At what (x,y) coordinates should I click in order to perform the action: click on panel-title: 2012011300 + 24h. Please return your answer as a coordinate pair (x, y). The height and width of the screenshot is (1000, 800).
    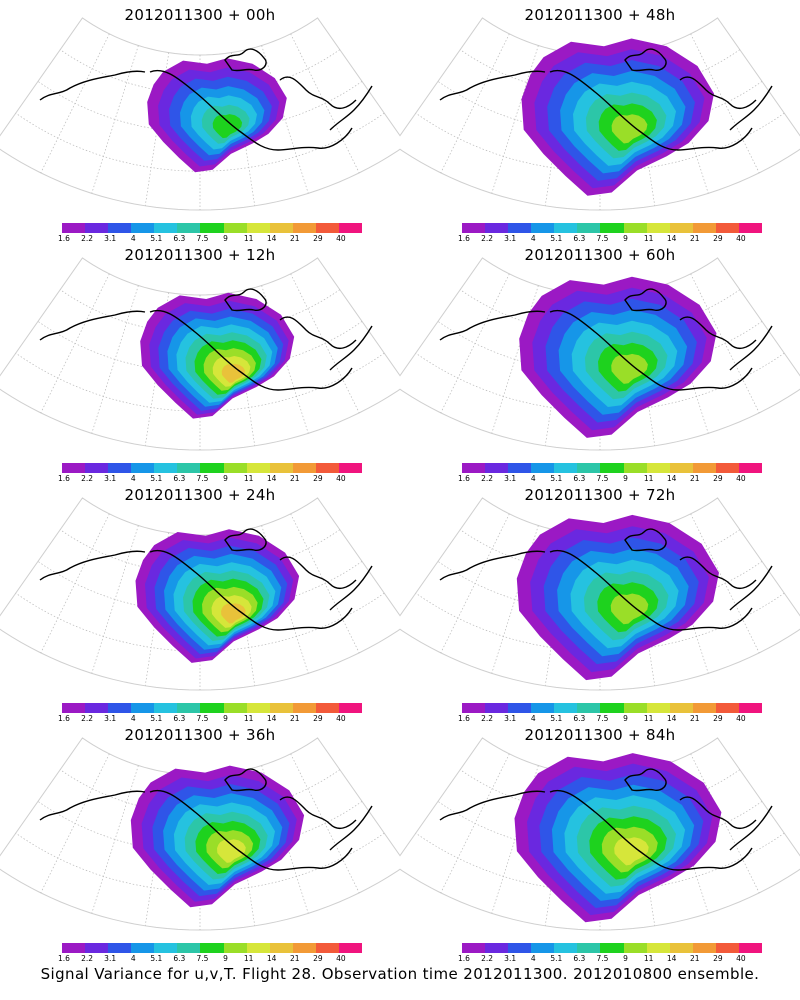
    Looking at the image, I should click on (200, 495).